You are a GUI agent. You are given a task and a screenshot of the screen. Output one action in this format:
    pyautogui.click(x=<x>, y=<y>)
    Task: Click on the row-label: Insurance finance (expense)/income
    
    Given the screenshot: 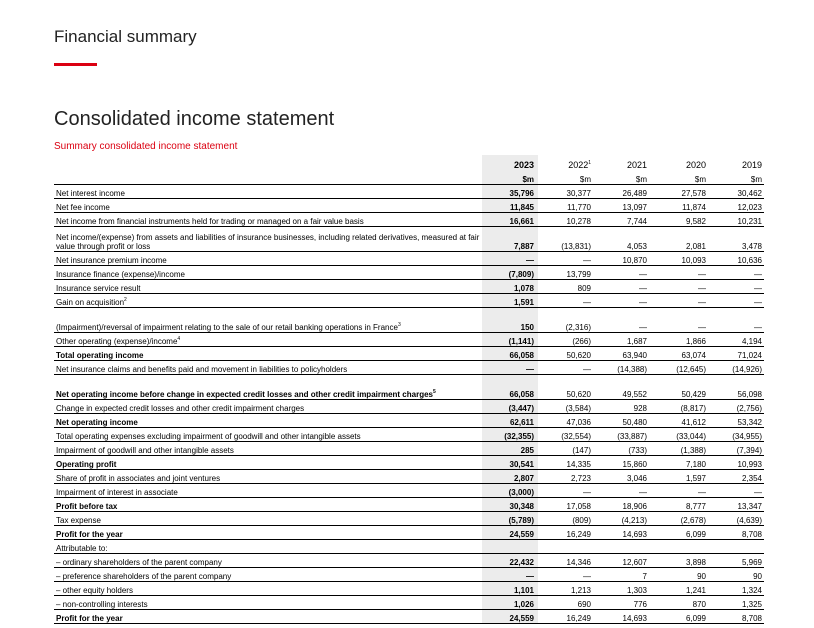 What is the action you would take?
    pyautogui.click(x=268, y=272)
    